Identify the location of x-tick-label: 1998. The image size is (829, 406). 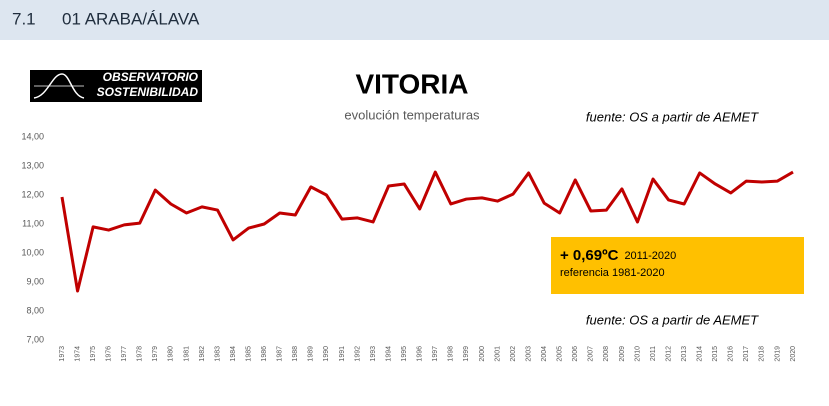
(451, 354).